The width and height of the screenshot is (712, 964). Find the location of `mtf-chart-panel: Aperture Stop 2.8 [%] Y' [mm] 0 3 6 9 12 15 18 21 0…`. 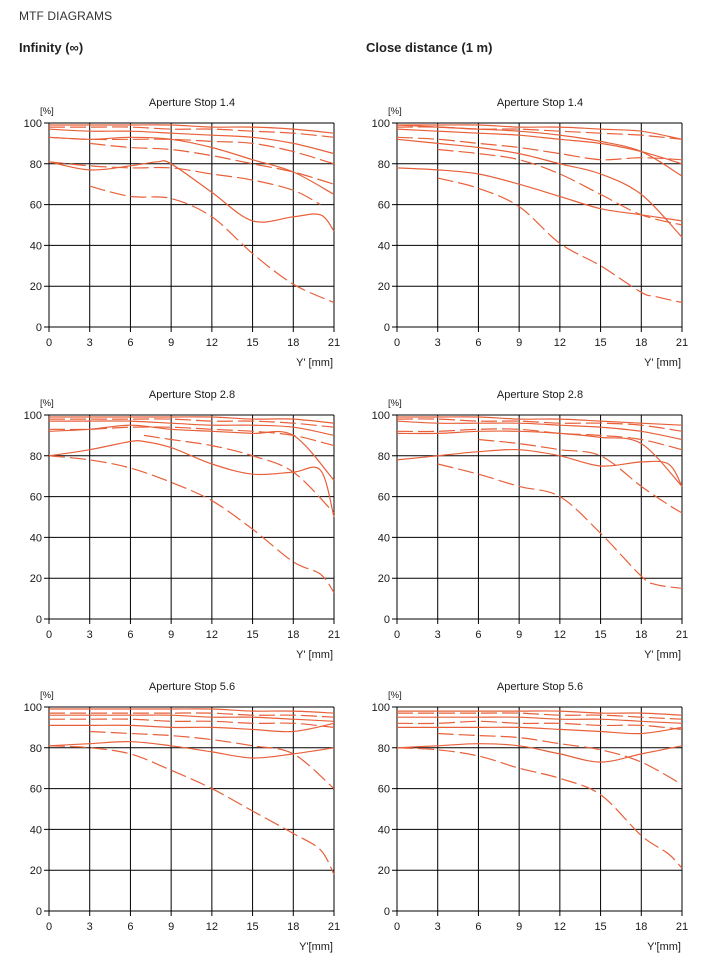

mtf-chart-panel: Aperture Stop 2.8 [%] Y' [mm] 0 3 6 9 12 15 18 21 0… is located at coordinates (530, 525).